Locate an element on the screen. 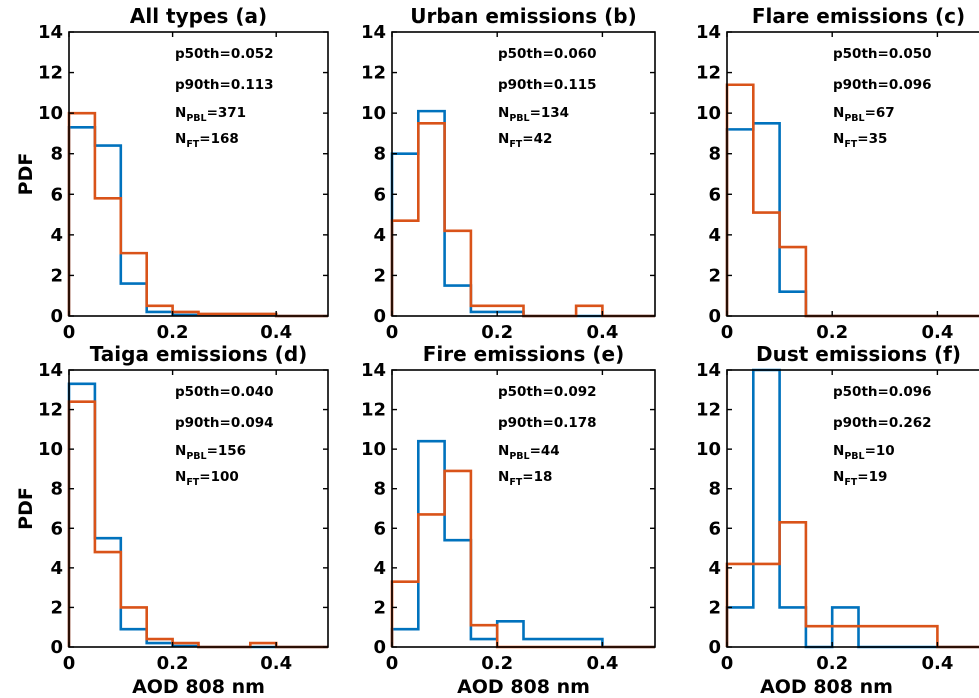  annotation-nft: NFT=168 is located at coordinates (207, 140).